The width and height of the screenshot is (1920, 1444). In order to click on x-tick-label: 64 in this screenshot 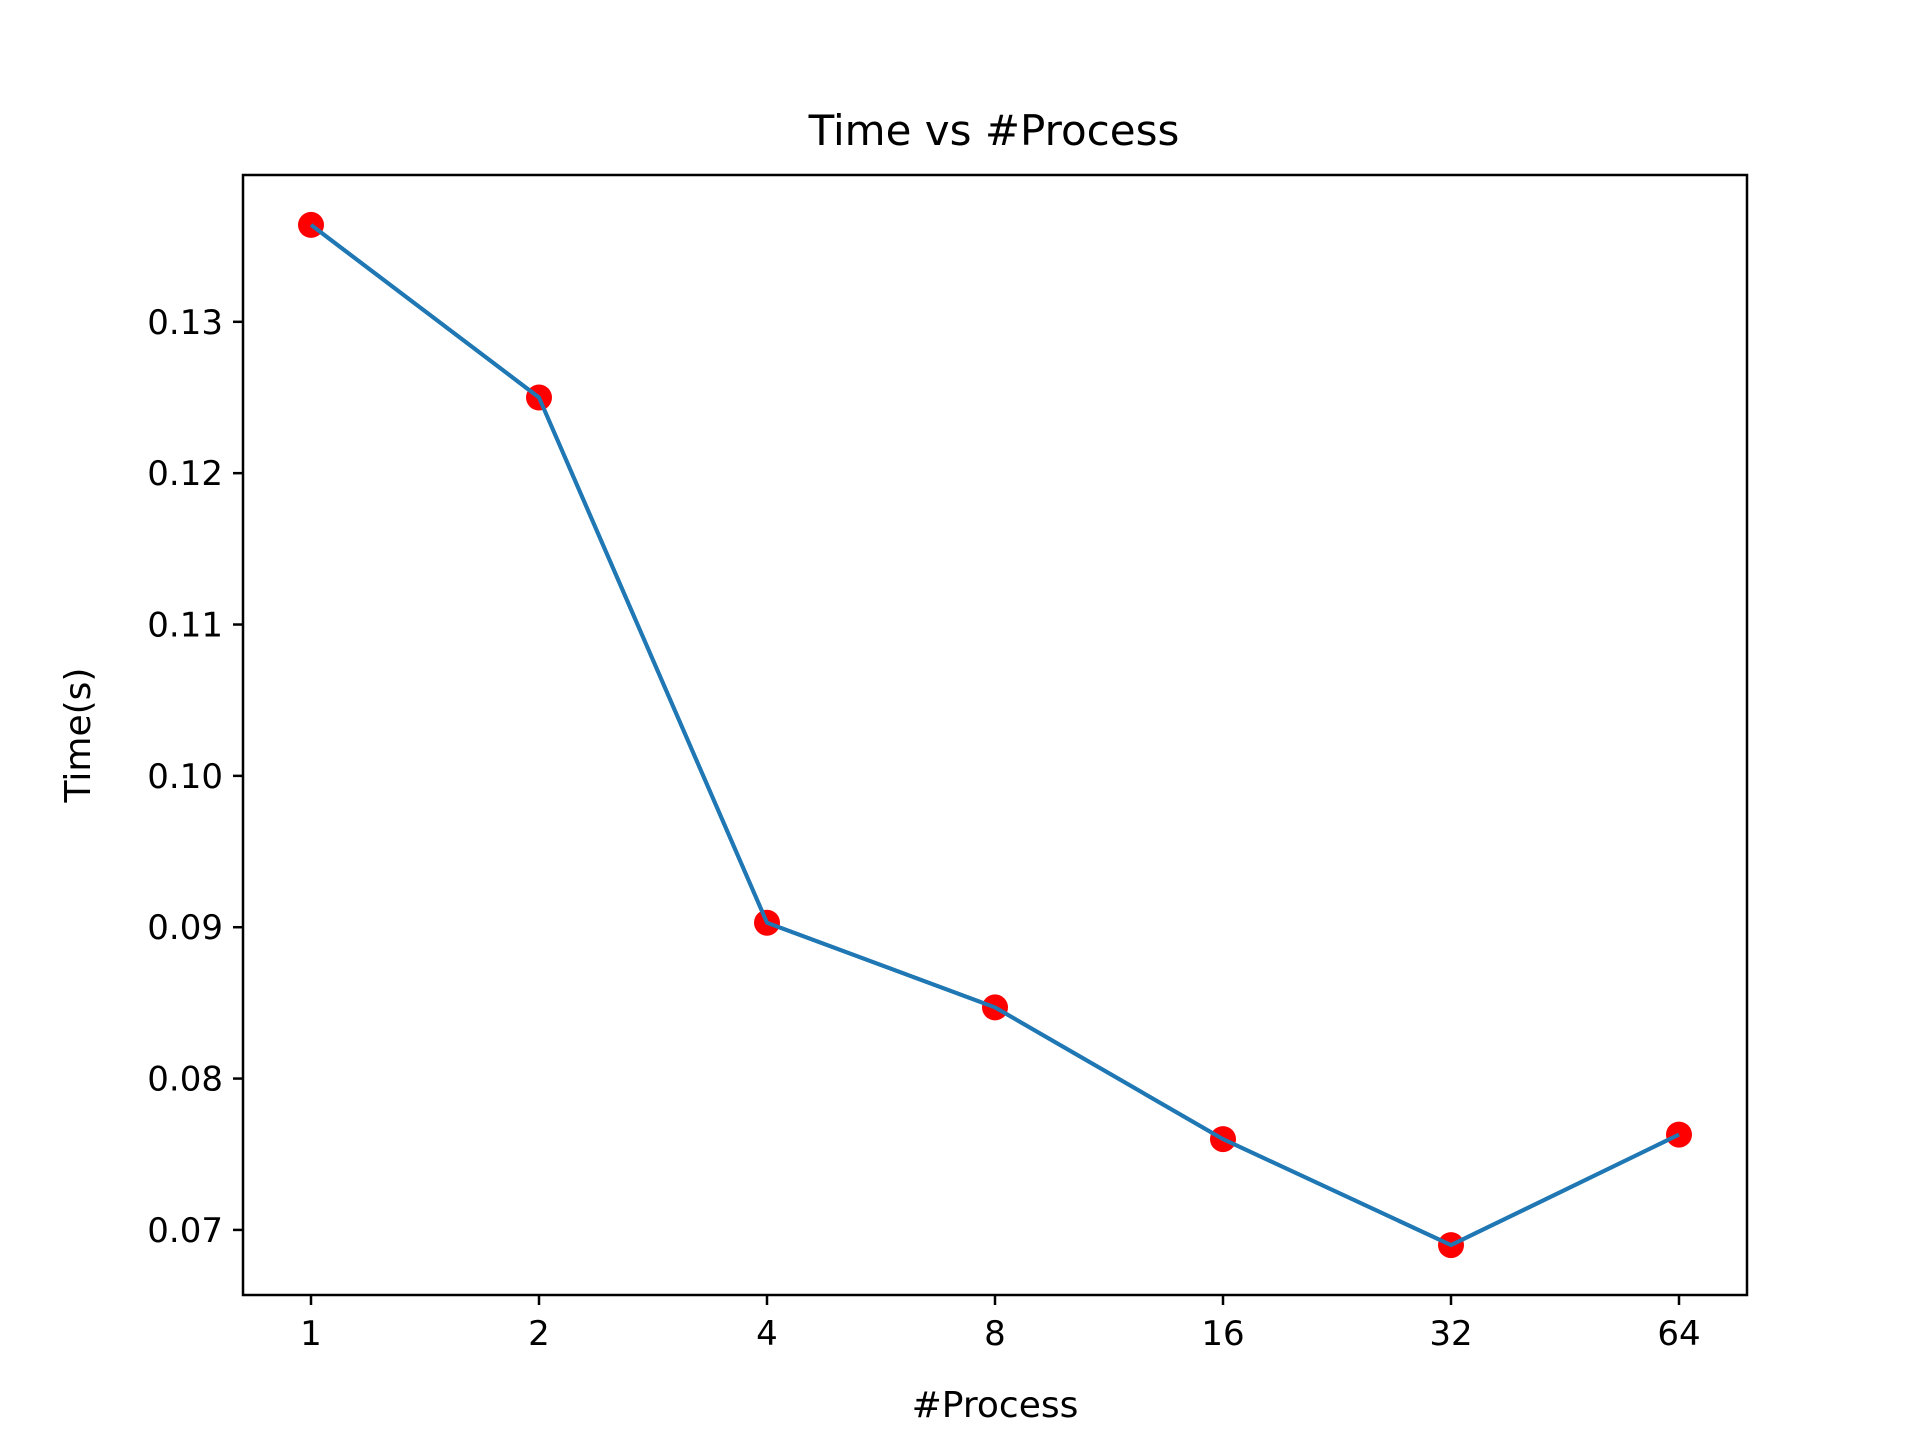, I will do `click(1678, 1334)`.